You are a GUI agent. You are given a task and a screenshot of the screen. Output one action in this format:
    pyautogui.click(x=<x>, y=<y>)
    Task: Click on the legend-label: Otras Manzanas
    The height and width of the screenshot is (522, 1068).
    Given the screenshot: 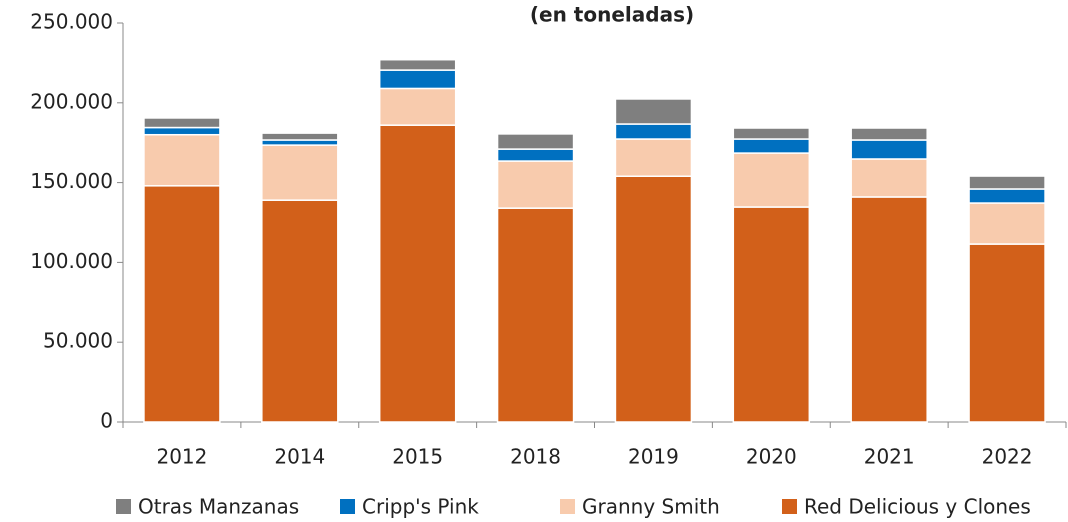 What is the action you would take?
    pyautogui.click(x=218, y=507)
    